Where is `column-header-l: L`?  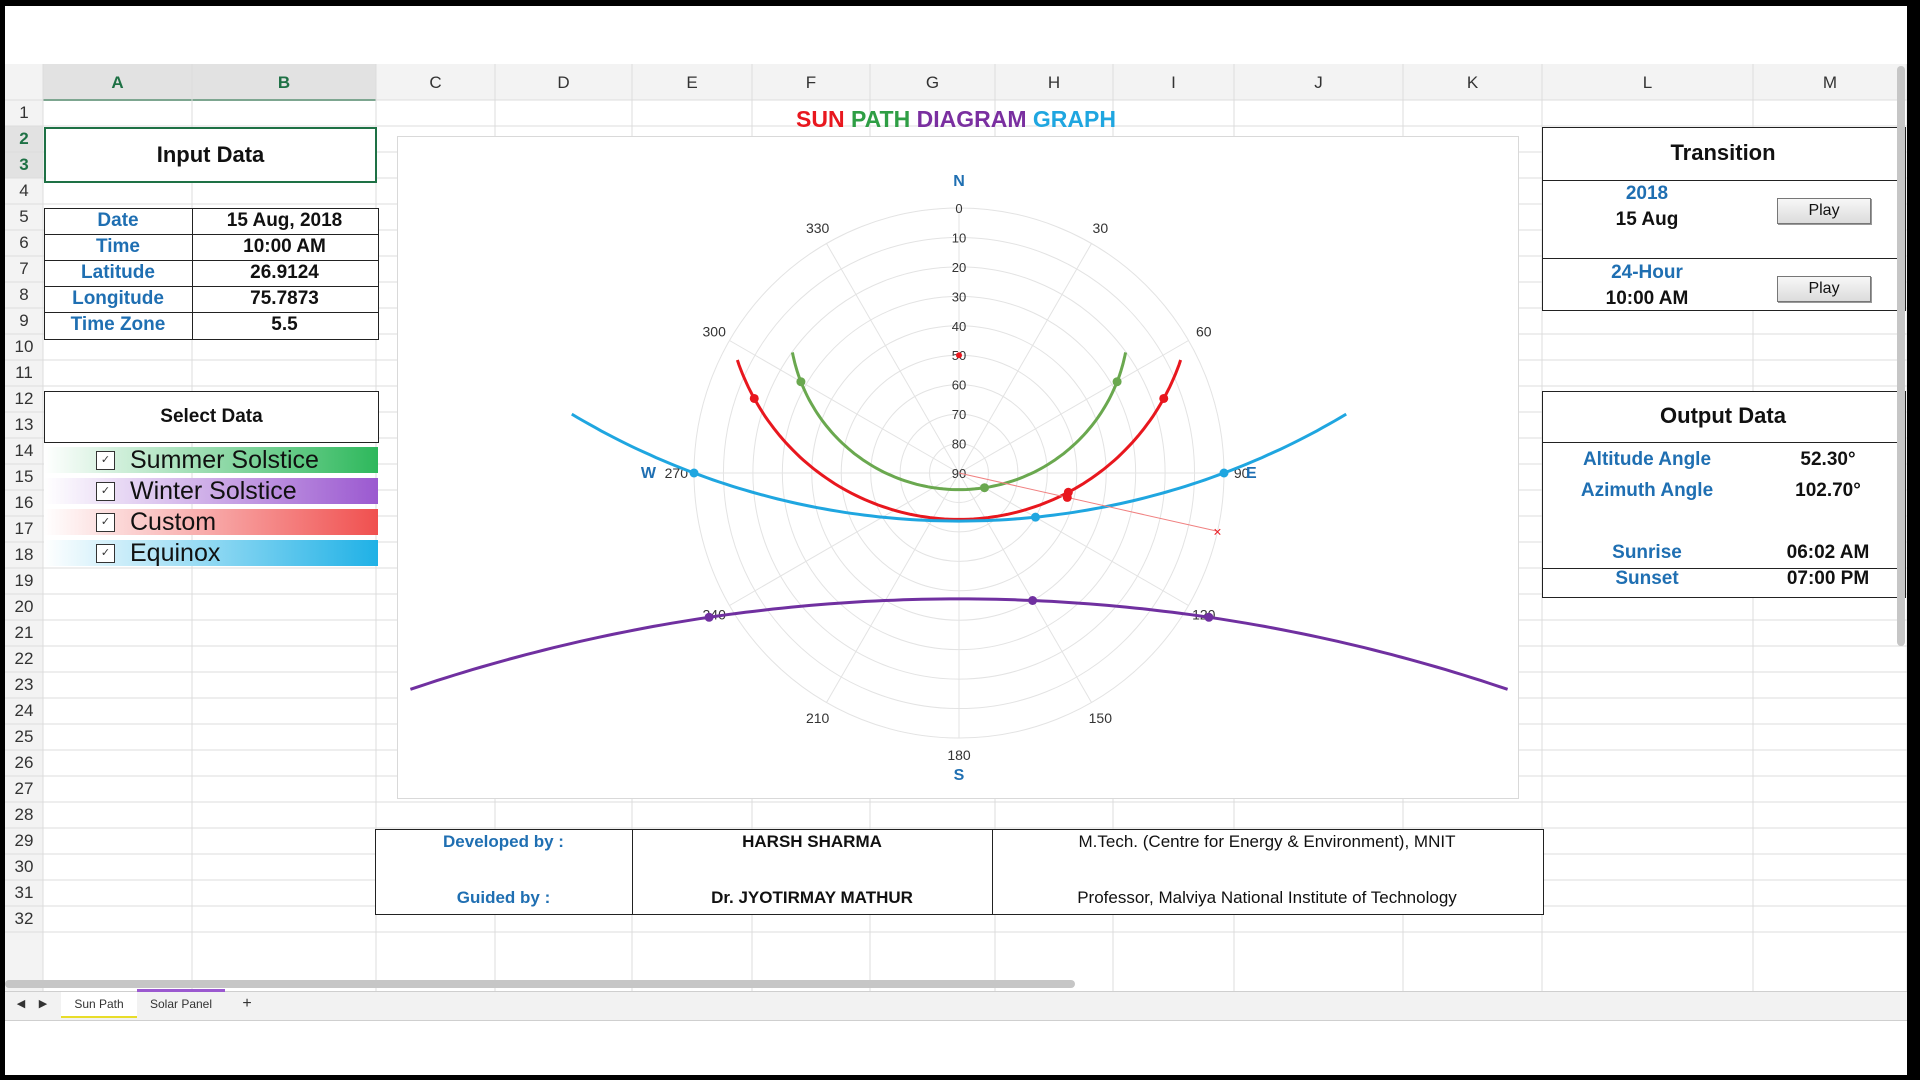
column-header-l: L is located at coordinates (1647, 82).